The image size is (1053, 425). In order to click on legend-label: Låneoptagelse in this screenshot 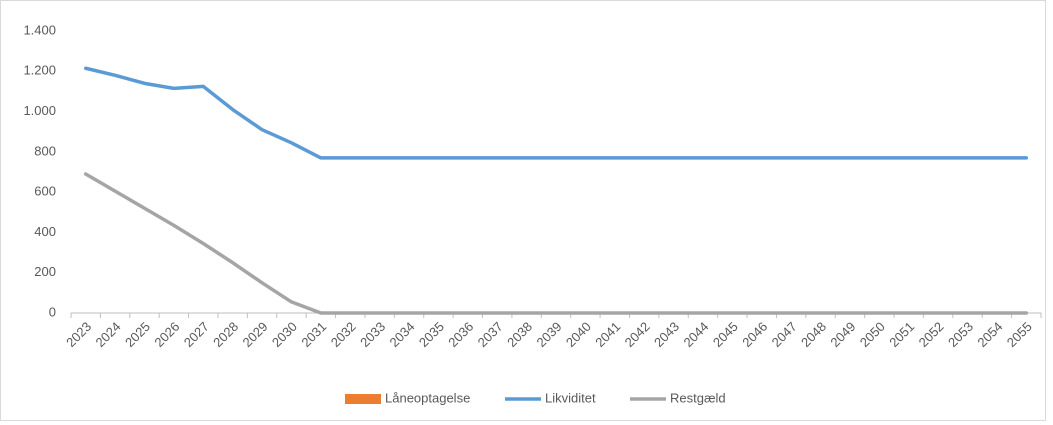, I will do `click(427, 397)`.